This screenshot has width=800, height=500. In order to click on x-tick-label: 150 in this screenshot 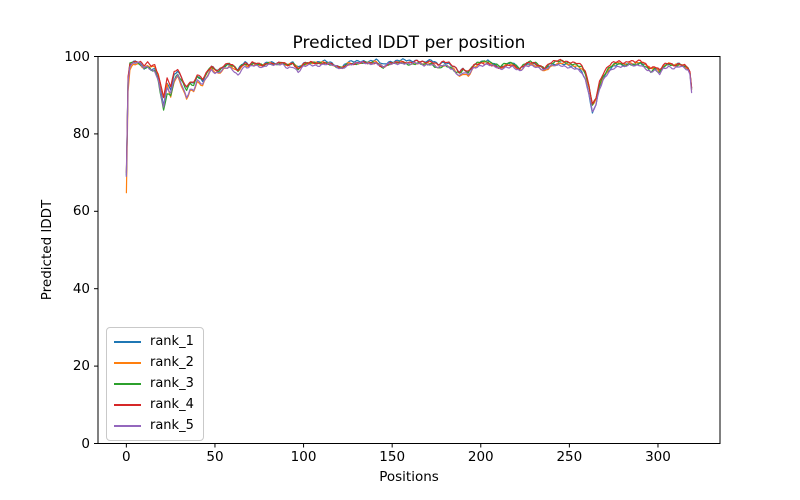, I will do `click(392, 457)`.